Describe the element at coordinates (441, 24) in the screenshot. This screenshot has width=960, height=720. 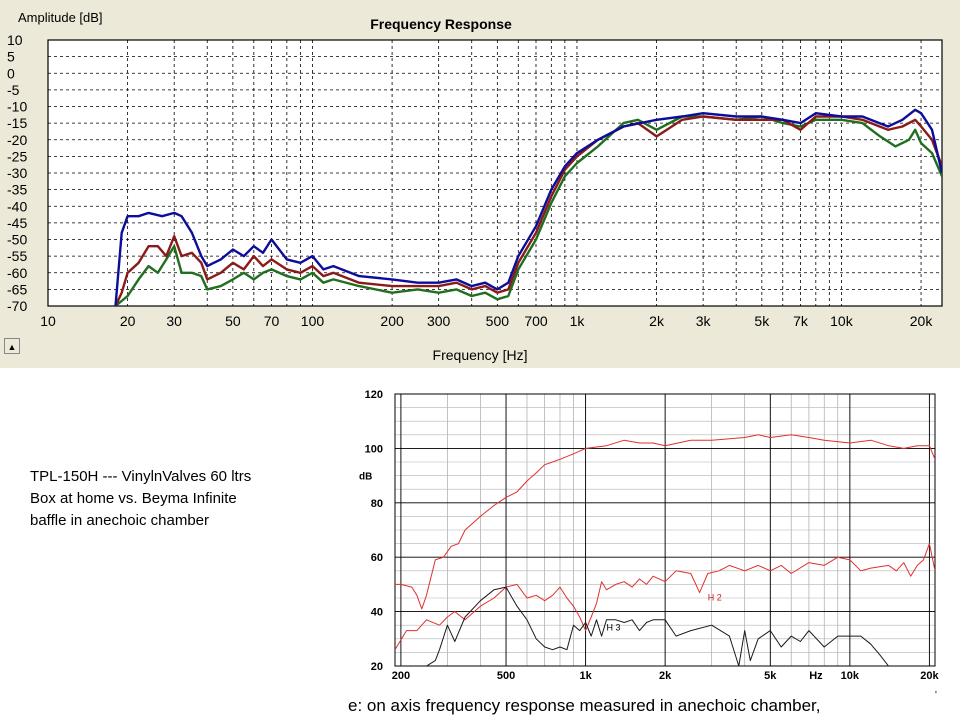
I see `chart-title: Frequency Response` at that location.